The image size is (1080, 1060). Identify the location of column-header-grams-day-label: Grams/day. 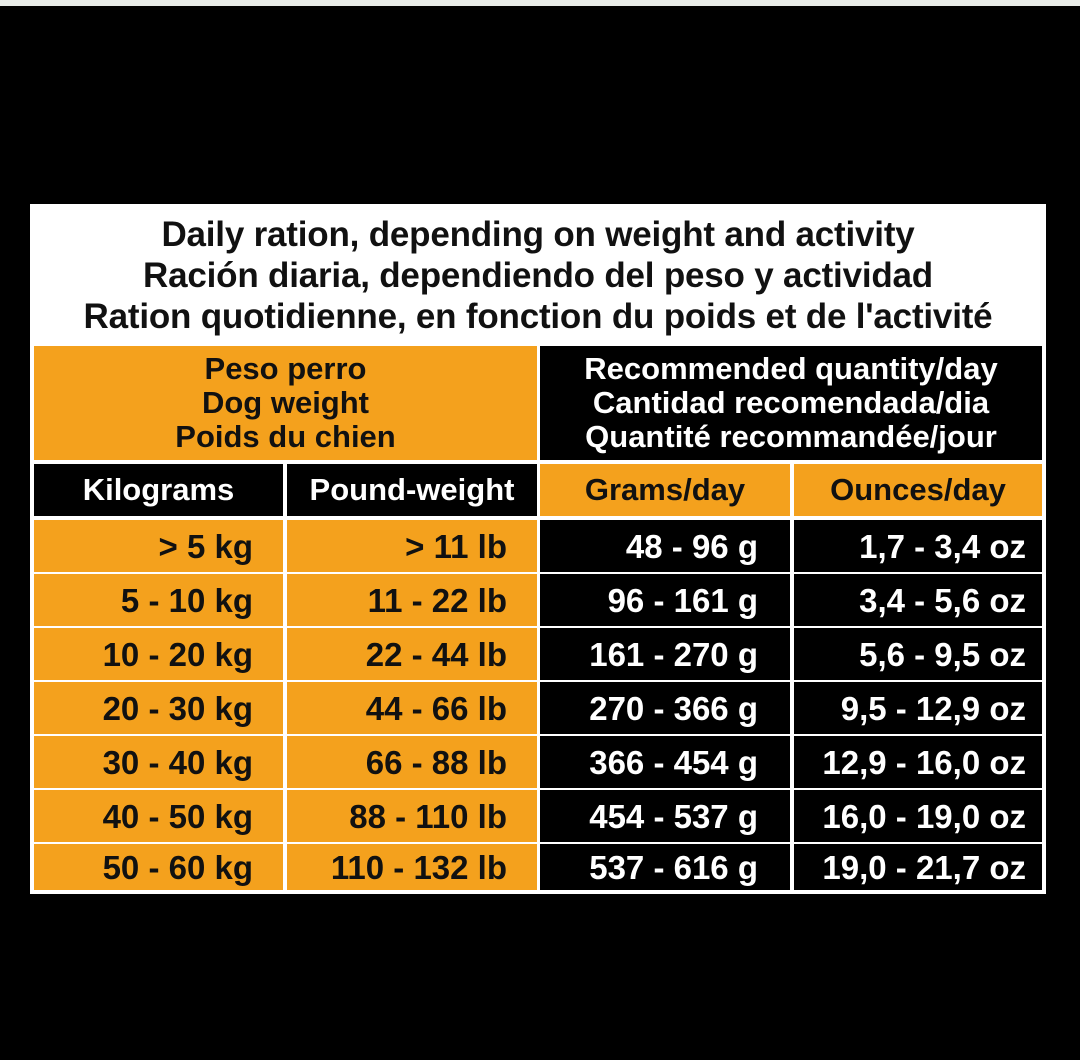
(665, 490).